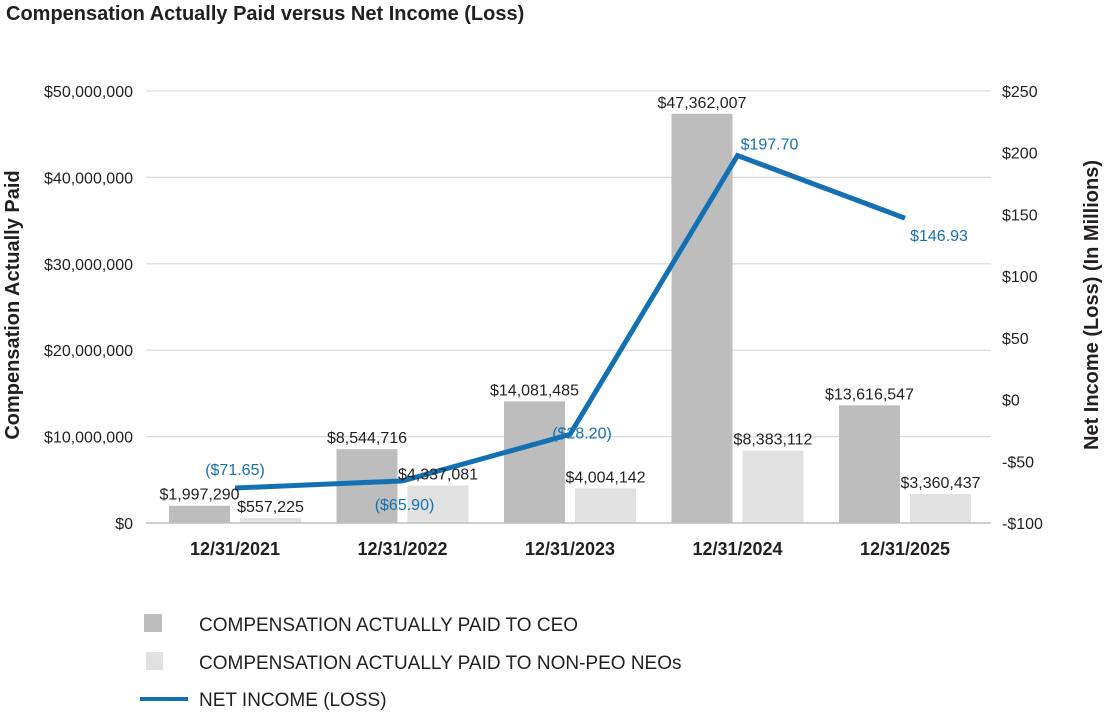  What do you see at coordinates (1020, 215) in the screenshot?
I see `right-tick-label: $150` at bounding box center [1020, 215].